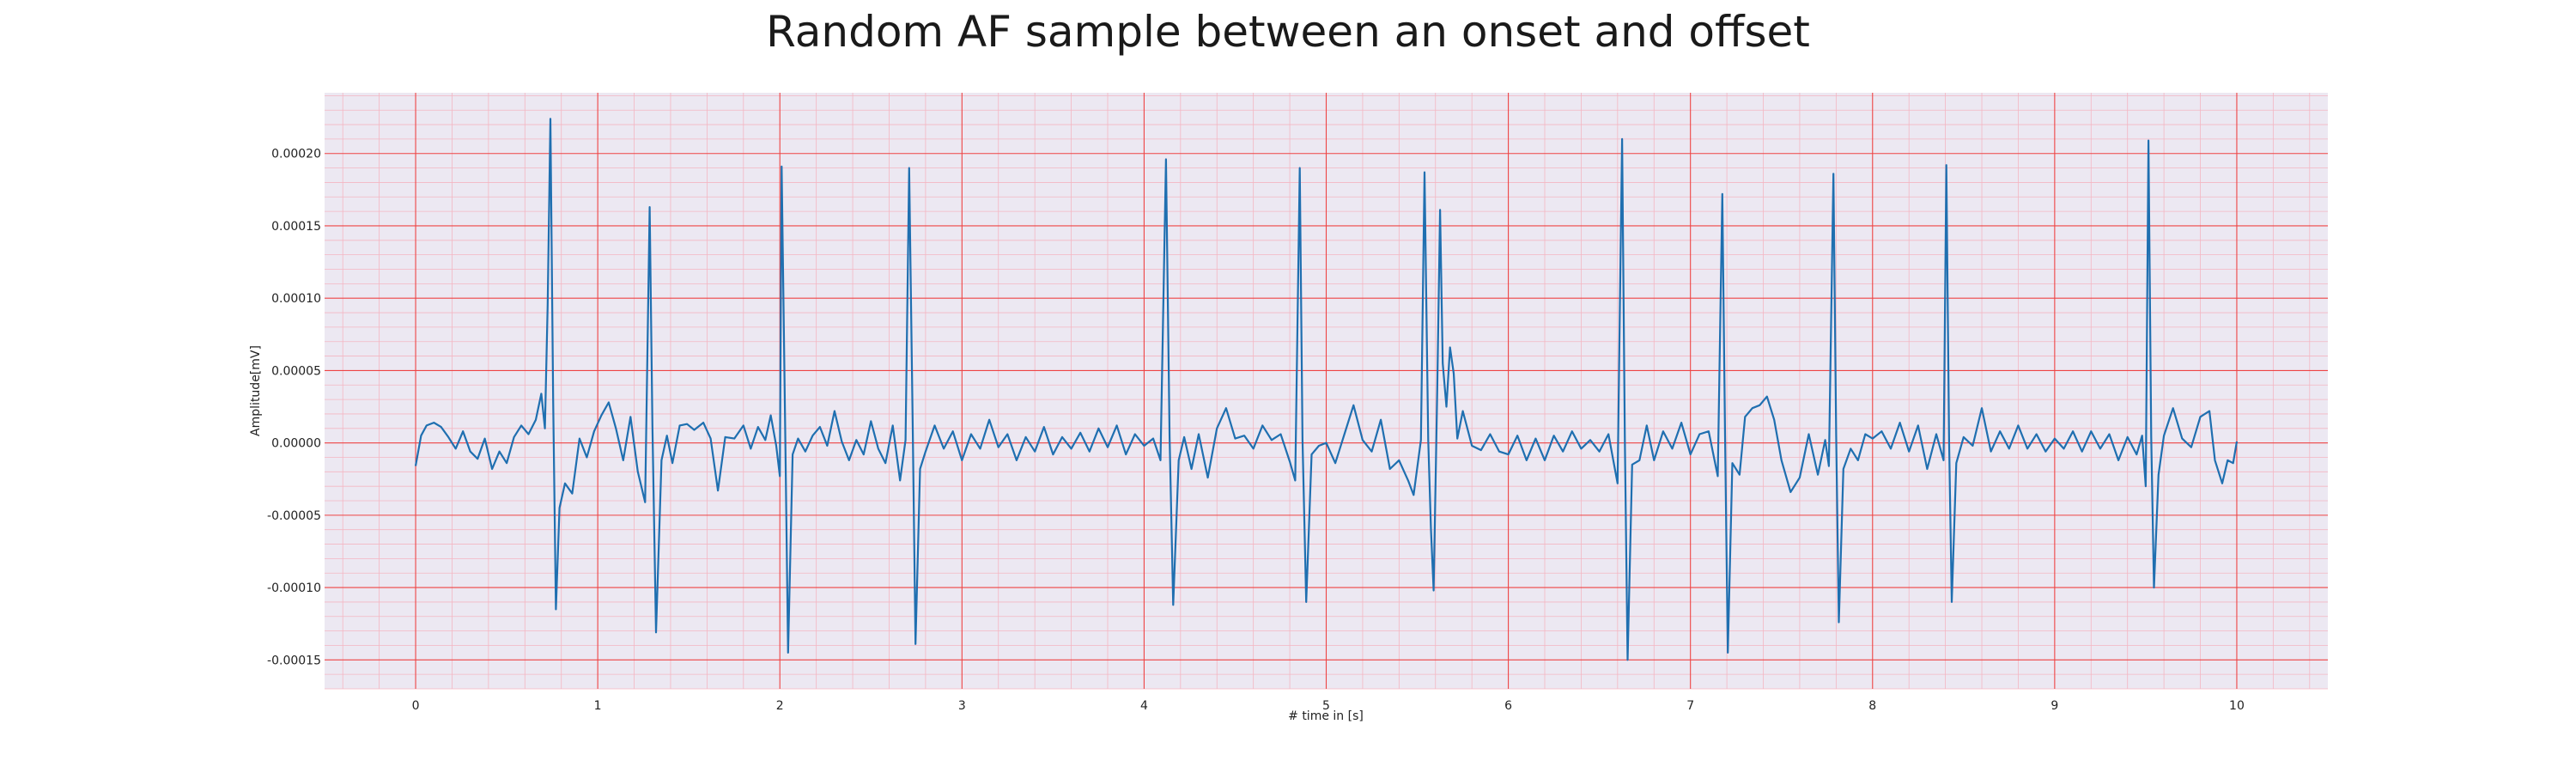  I want to click on x-tick-label: 8, so click(1872, 706).